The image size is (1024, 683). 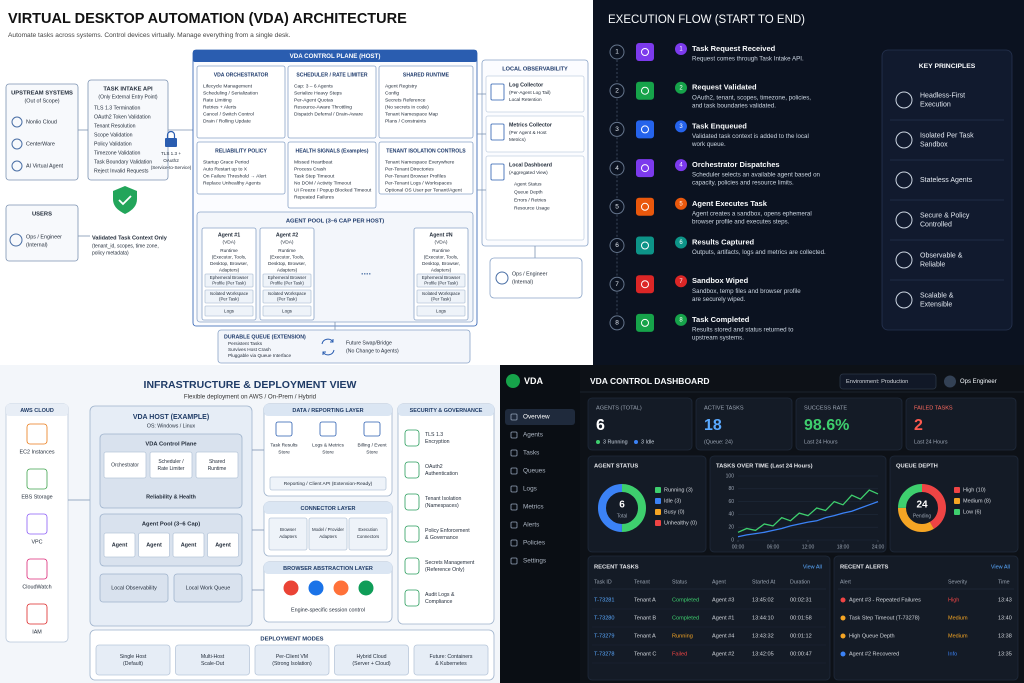 I want to click on nav-item: Alerts, so click(x=531, y=525).